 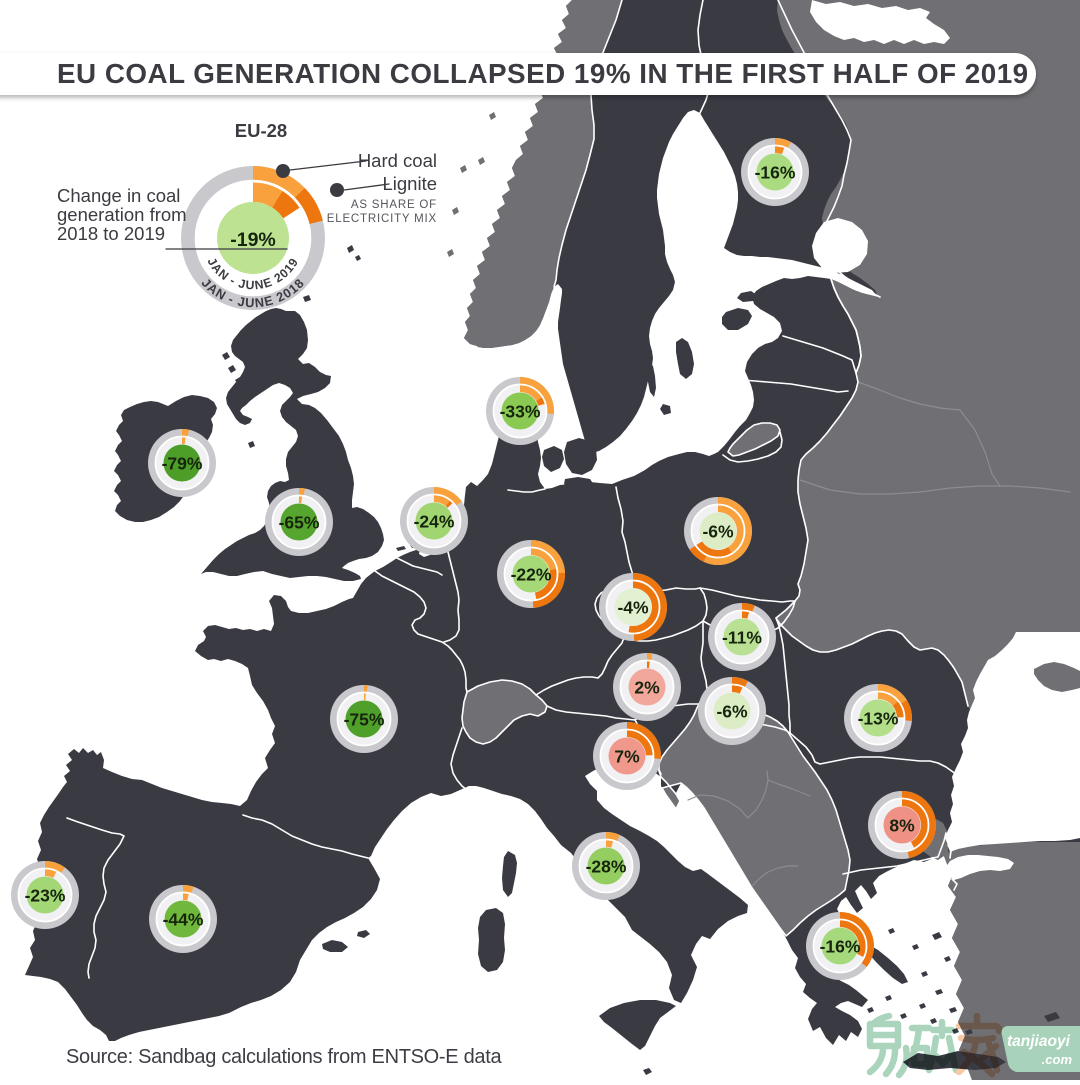 What do you see at coordinates (253, 240) in the screenshot?
I see `svg-text: -19%` at bounding box center [253, 240].